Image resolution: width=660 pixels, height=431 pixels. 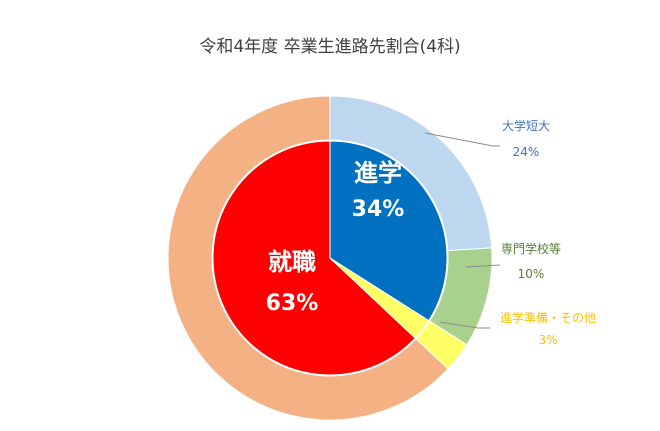 What do you see at coordinates (378, 173) in the screenshot?
I see `inner-label-0: 進学` at bounding box center [378, 173].